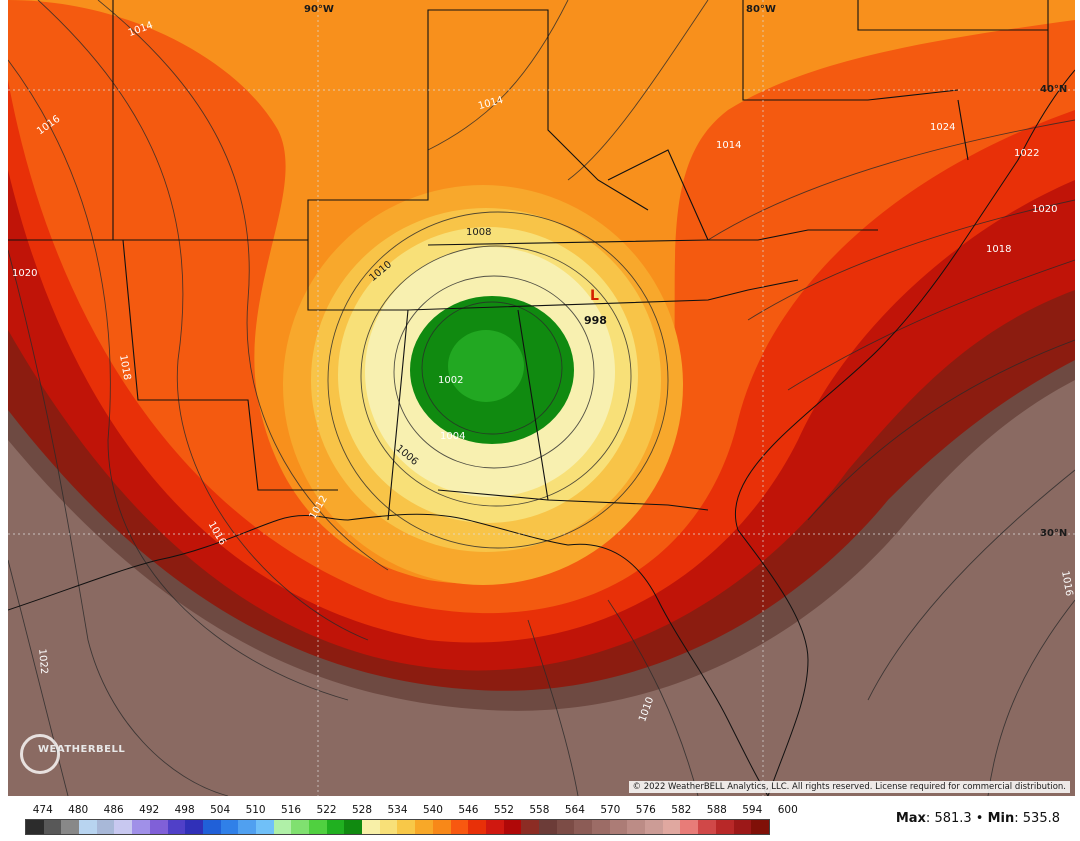 This screenshot has width=1080, height=841. Describe the element at coordinates (291, 810) in the screenshot. I see `colorbar-label: 516` at that location.